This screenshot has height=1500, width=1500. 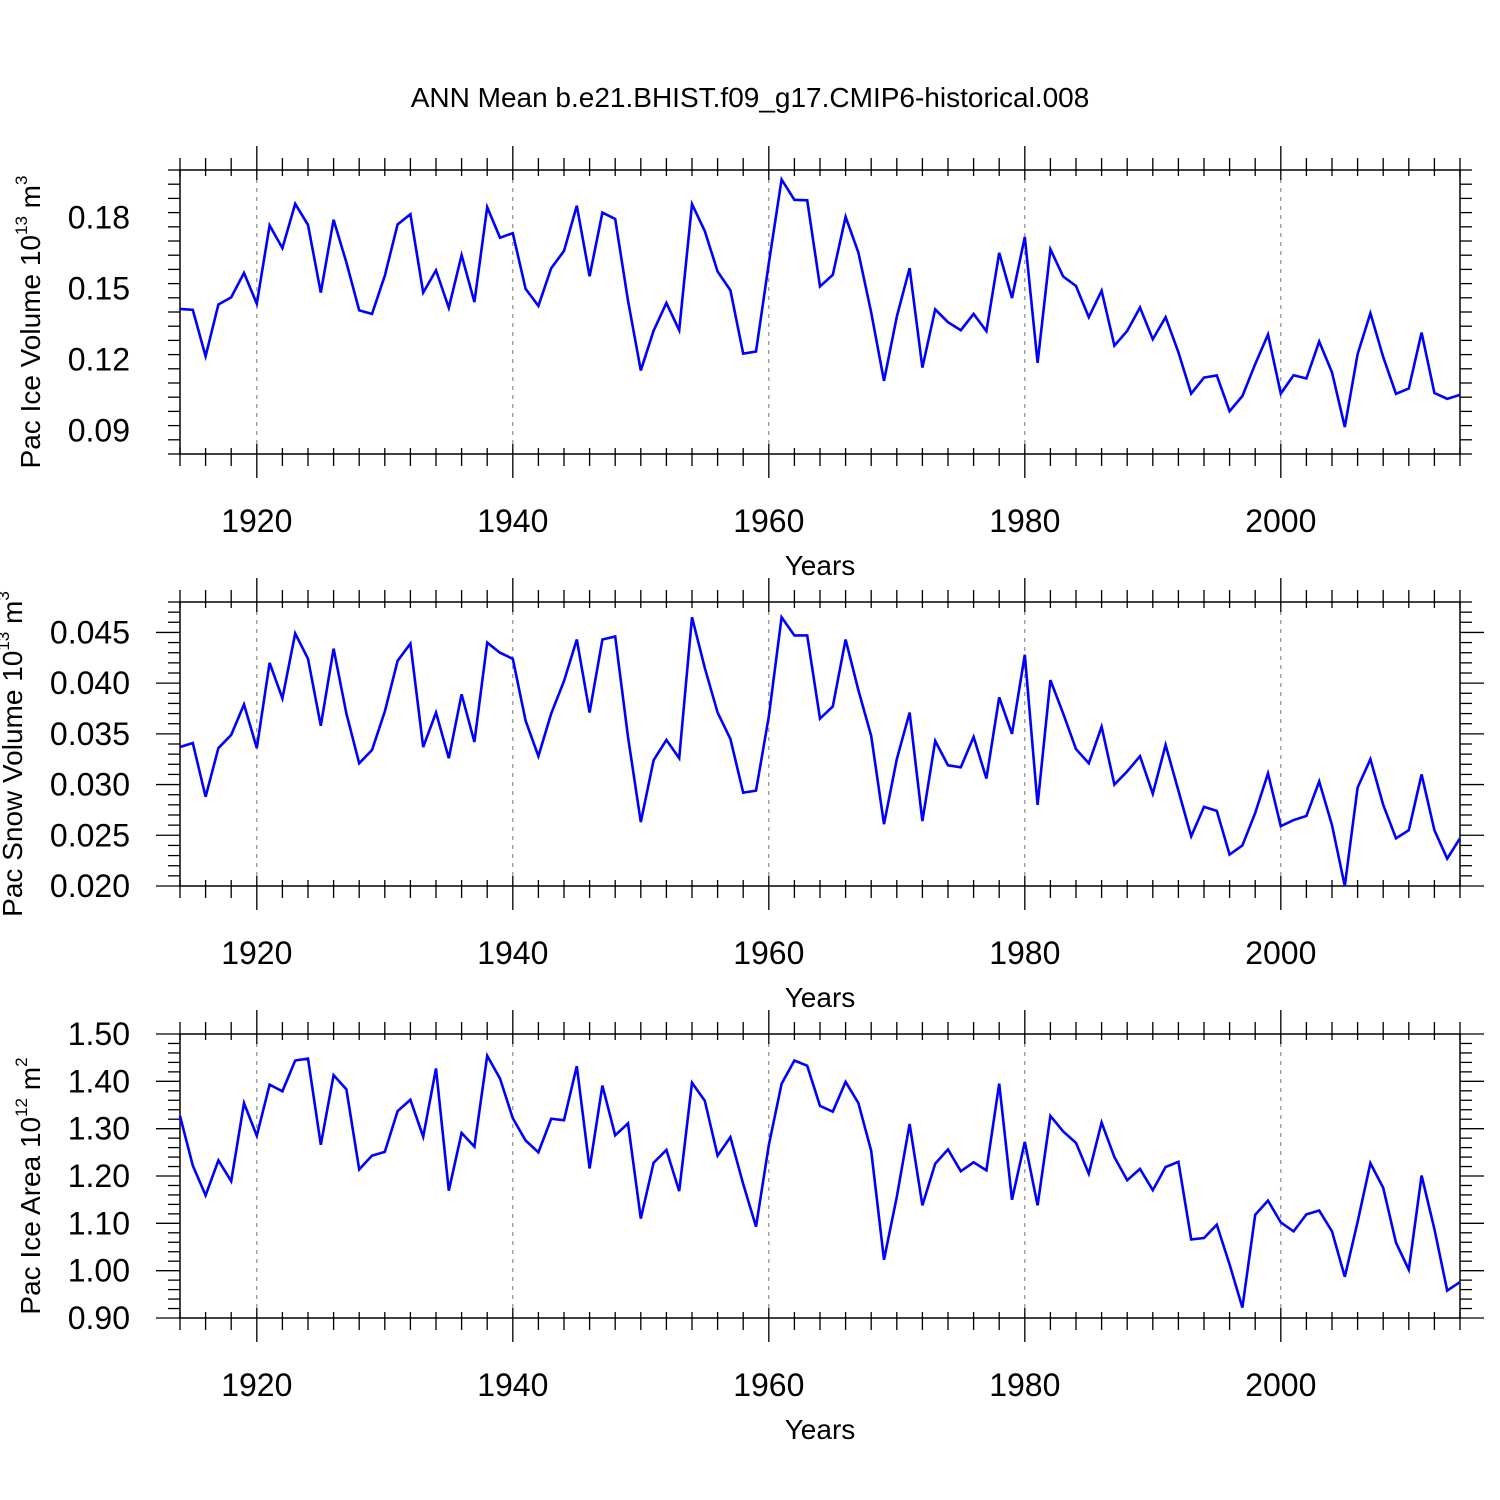 What do you see at coordinates (90, 785) in the screenshot?
I see `y-tick-label-0.030: 0.030` at bounding box center [90, 785].